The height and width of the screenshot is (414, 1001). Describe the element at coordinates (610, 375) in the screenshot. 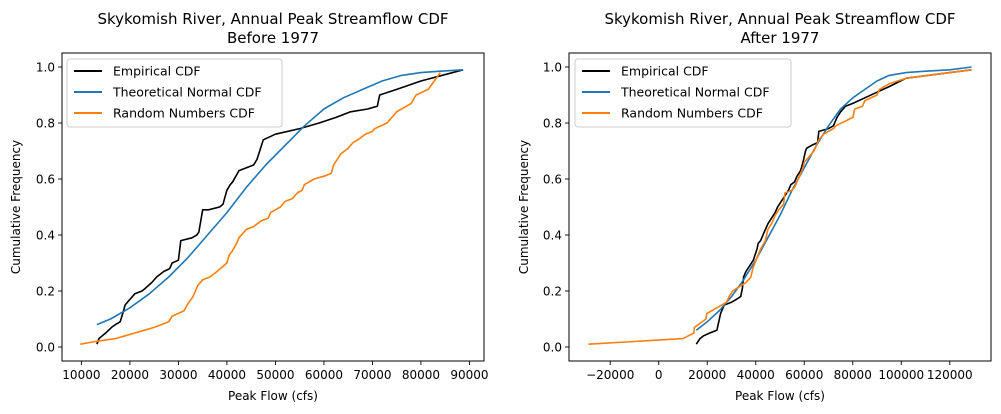

I see `x-tick-label: −20000` at that location.